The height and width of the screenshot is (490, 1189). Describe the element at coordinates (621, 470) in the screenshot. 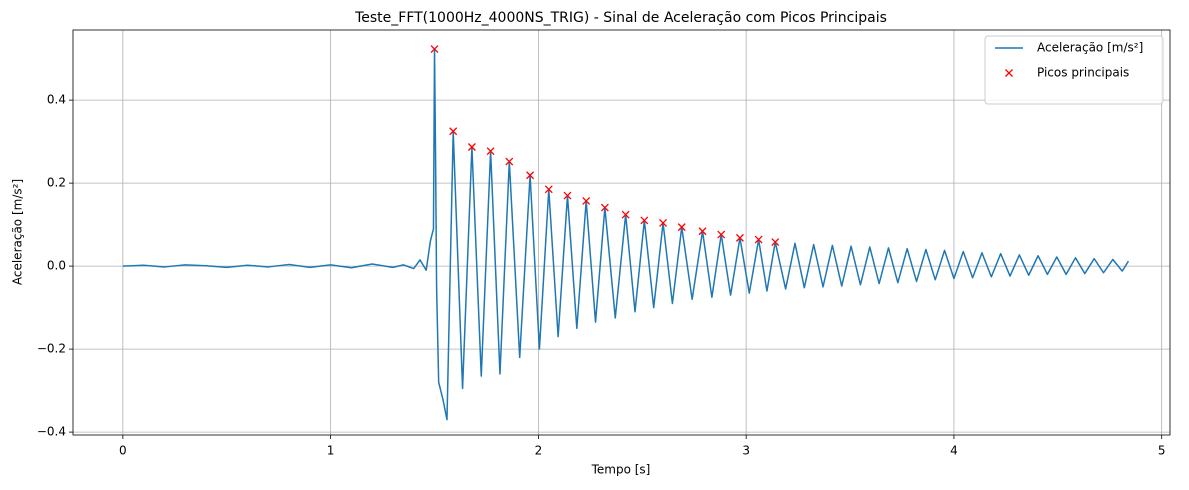

I see `x-axis-label: Tempo [s]` at that location.